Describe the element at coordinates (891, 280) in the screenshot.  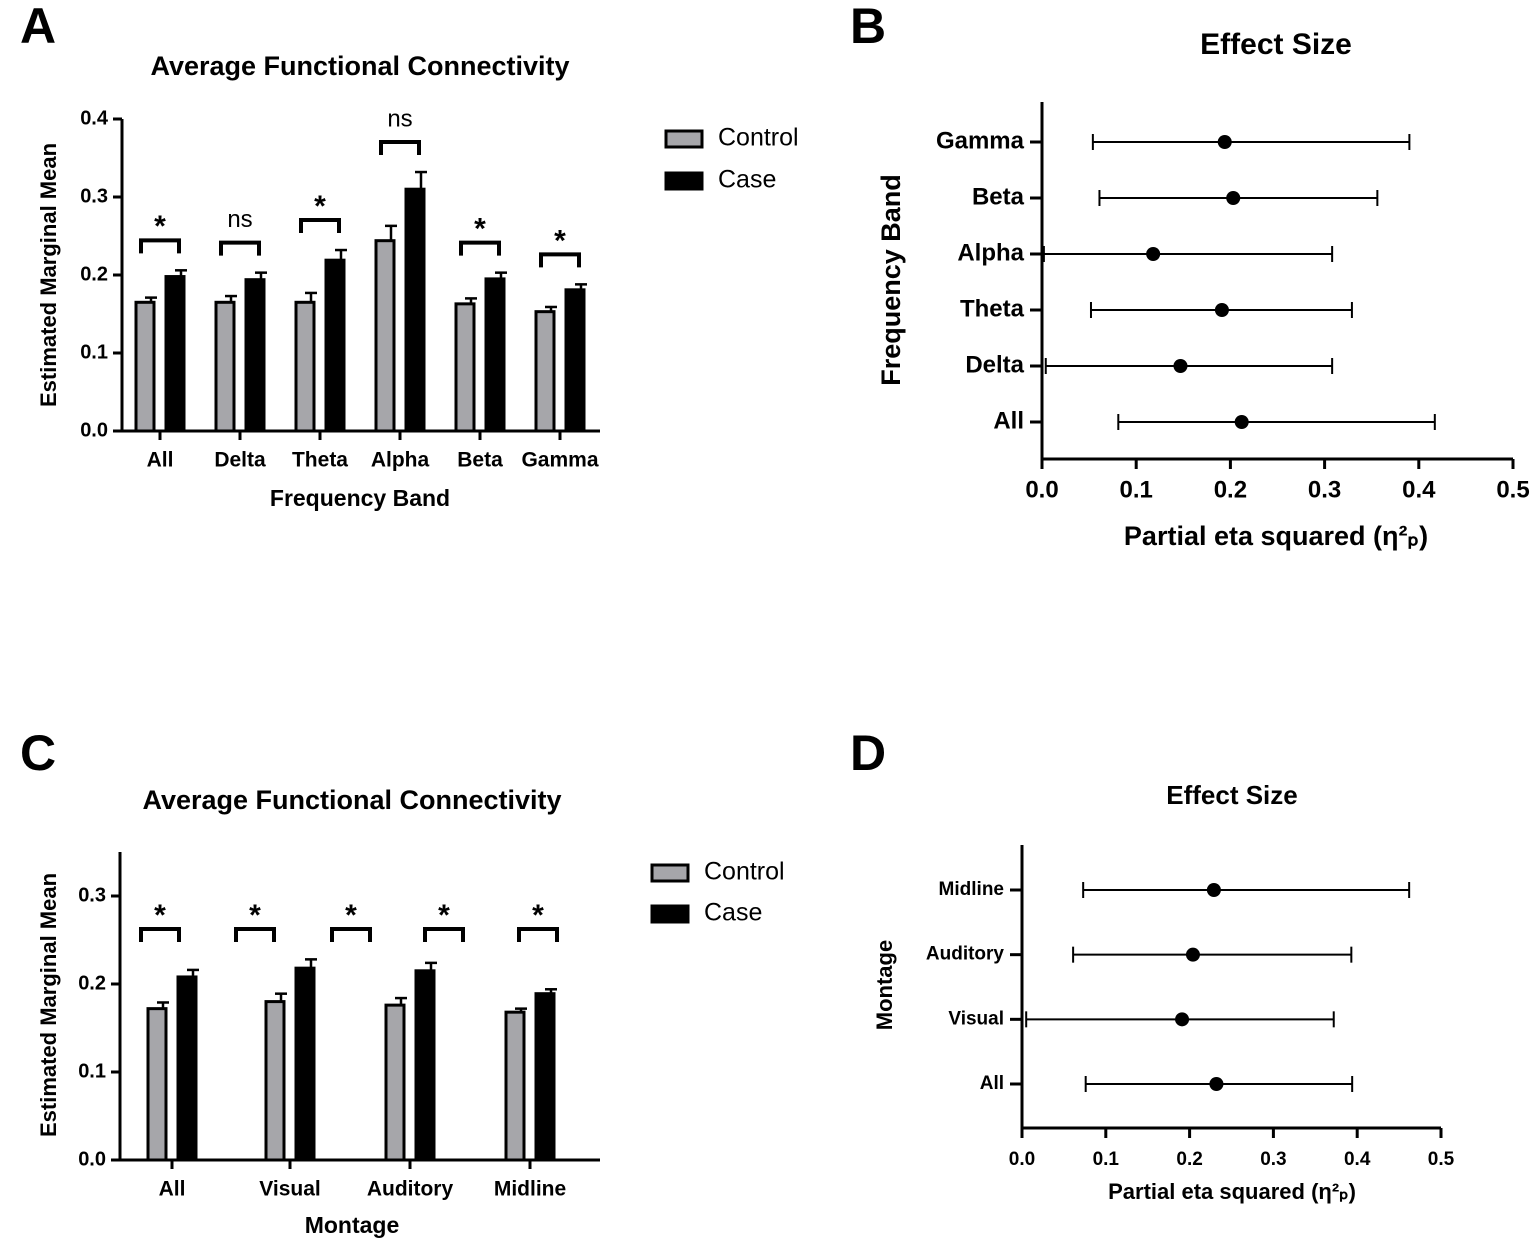
I see `y-axis-title: Frequency Band` at that location.